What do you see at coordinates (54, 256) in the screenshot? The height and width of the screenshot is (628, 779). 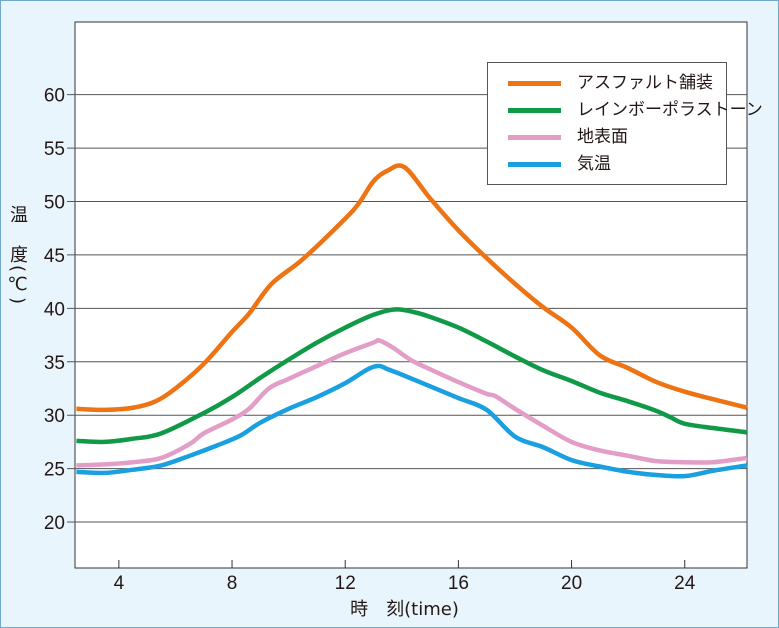 I see `y-tick-label: 45` at bounding box center [54, 256].